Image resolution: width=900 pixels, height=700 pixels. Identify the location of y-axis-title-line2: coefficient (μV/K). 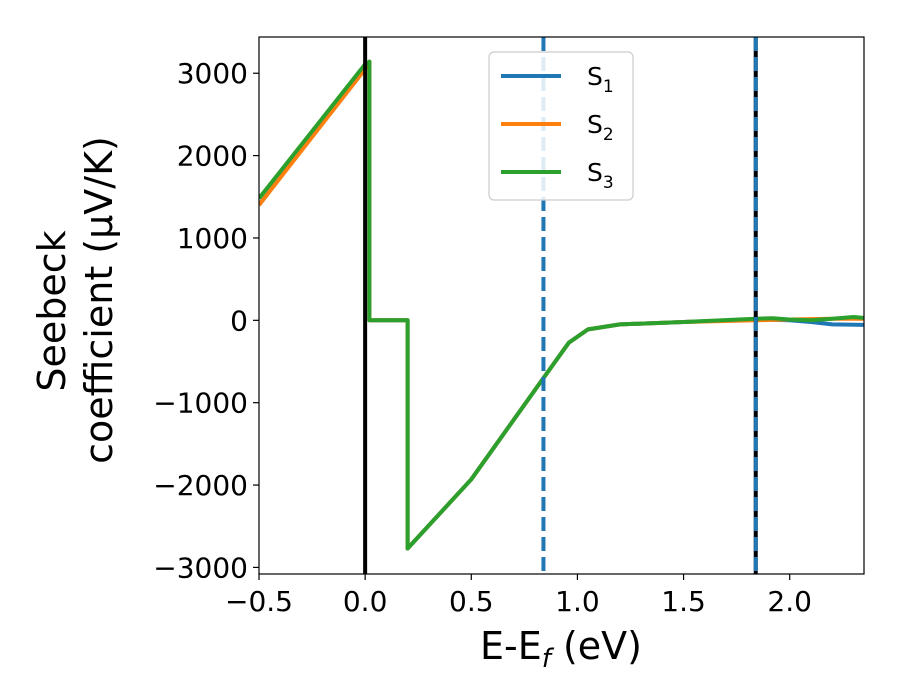
(99, 300).